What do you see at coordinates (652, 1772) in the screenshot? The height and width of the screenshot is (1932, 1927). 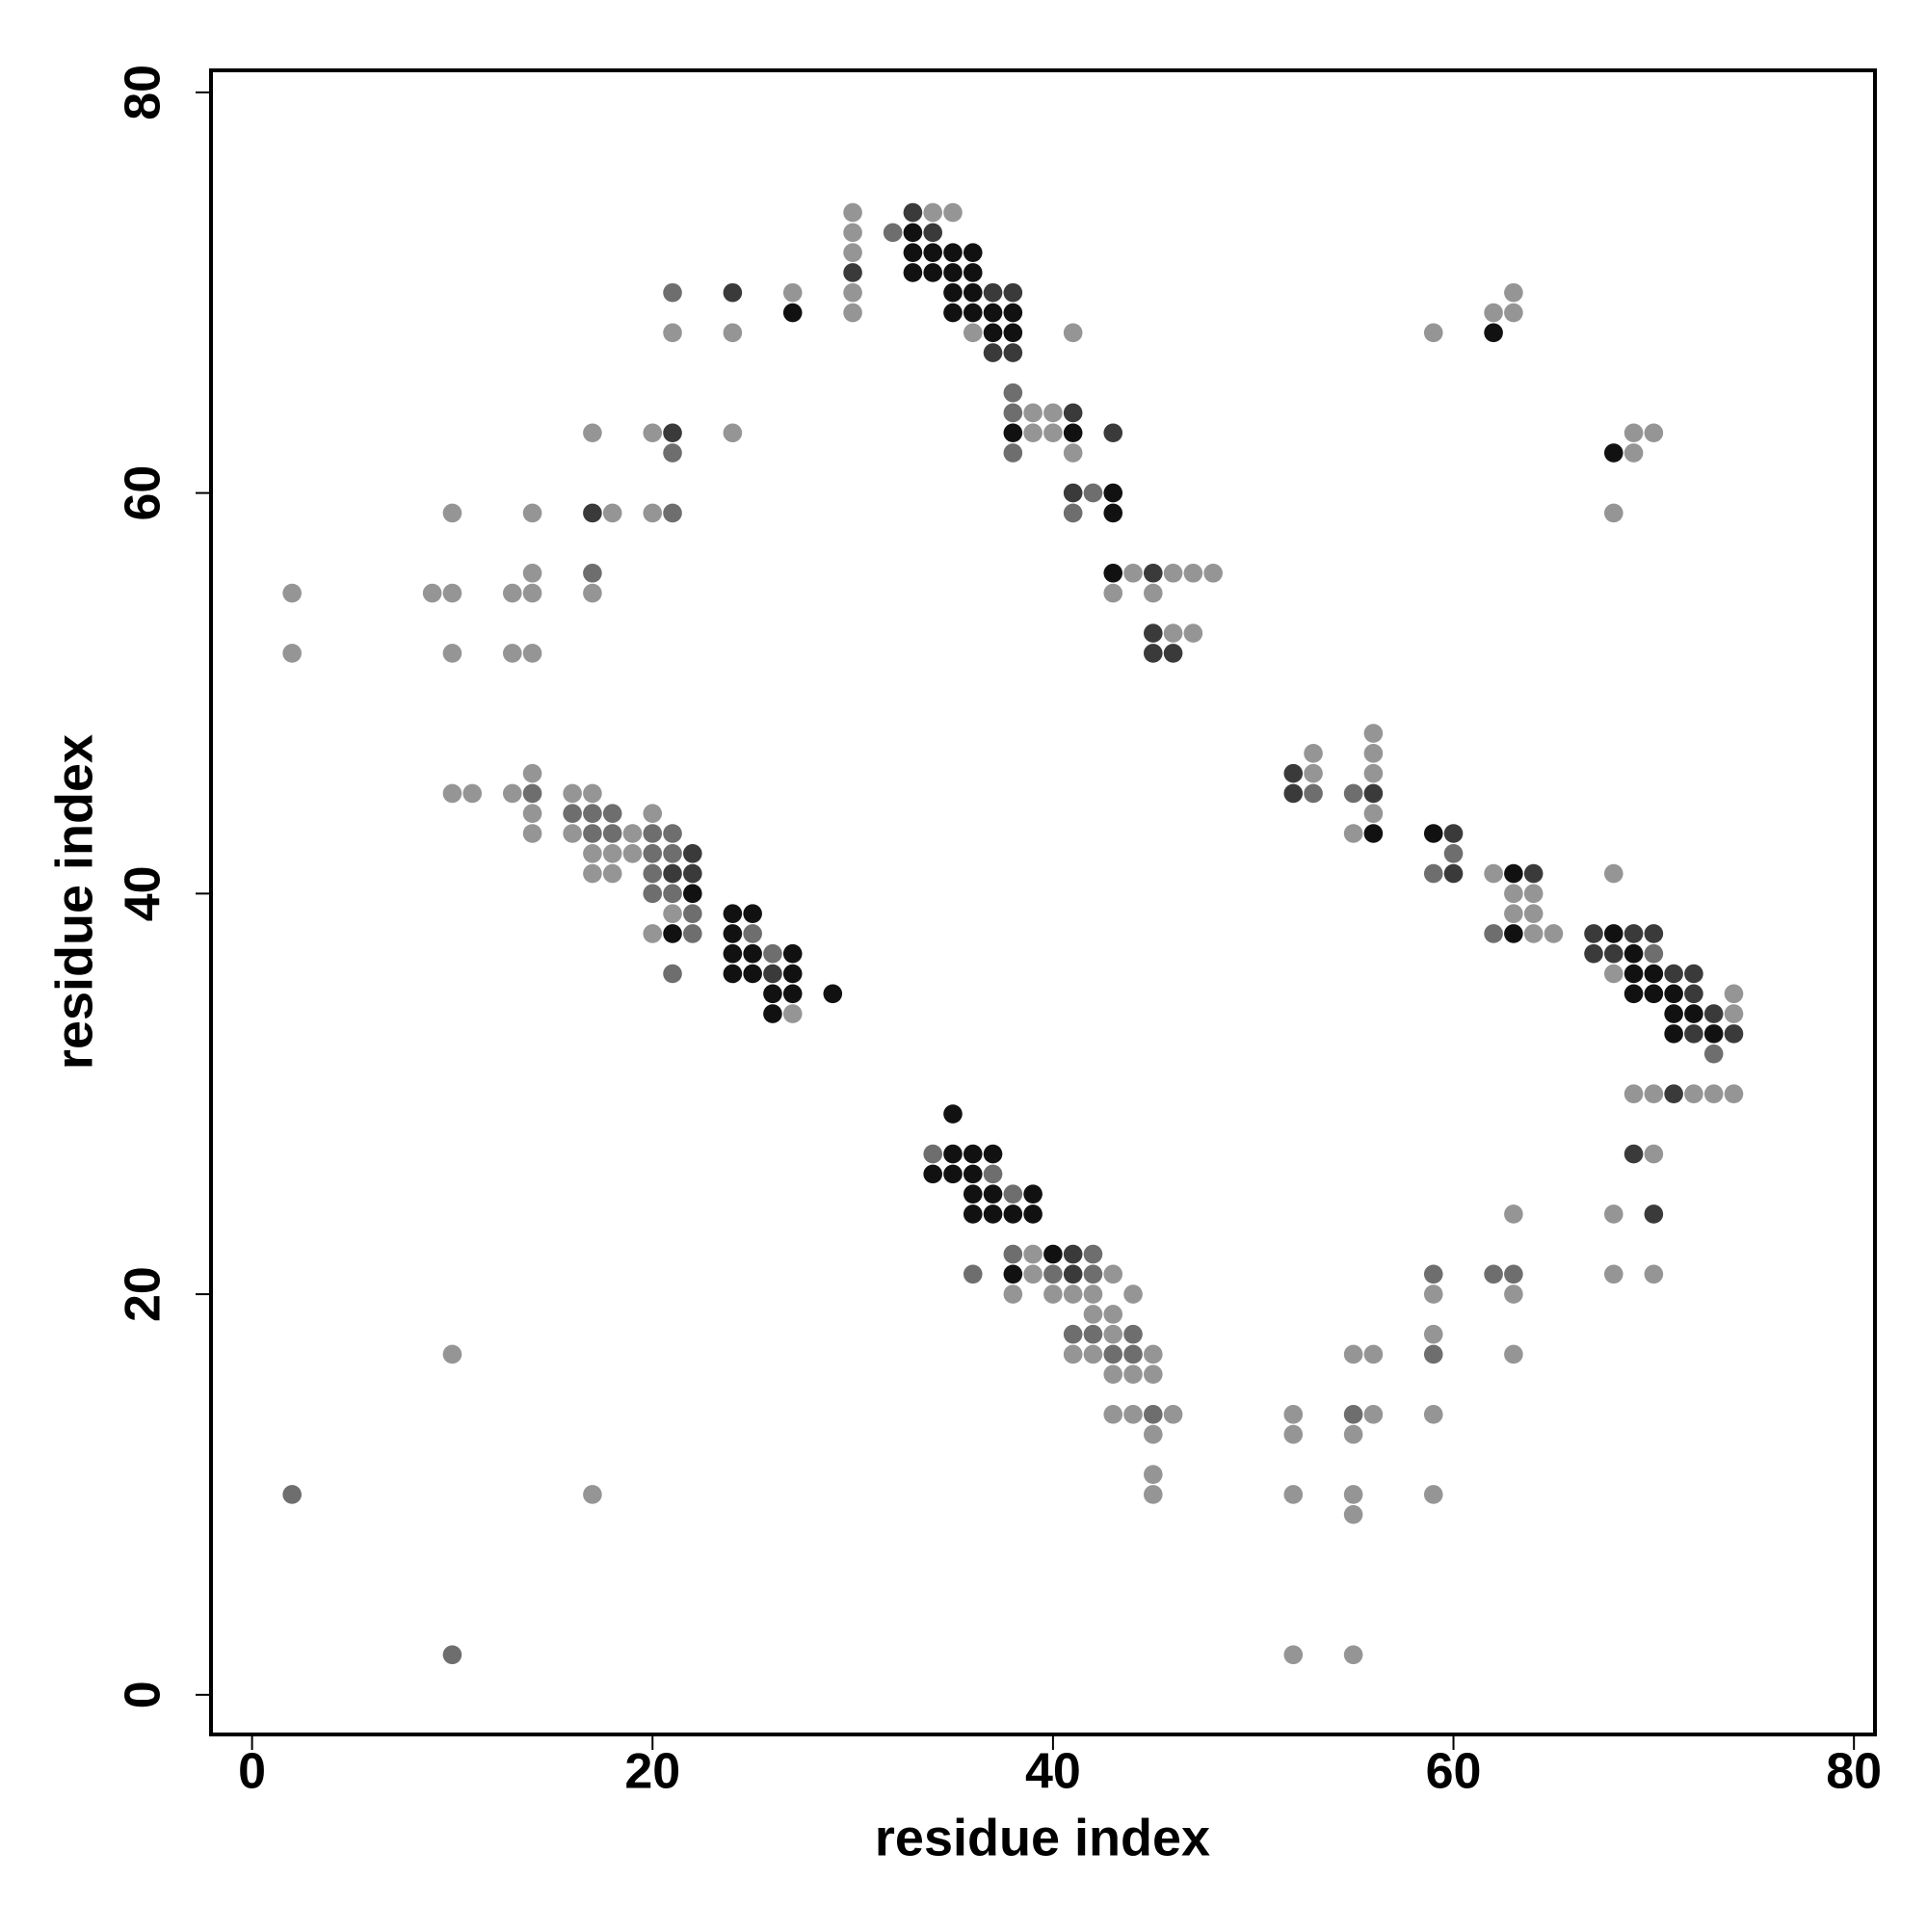 I see `x-tick-label: 20` at bounding box center [652, 1772].